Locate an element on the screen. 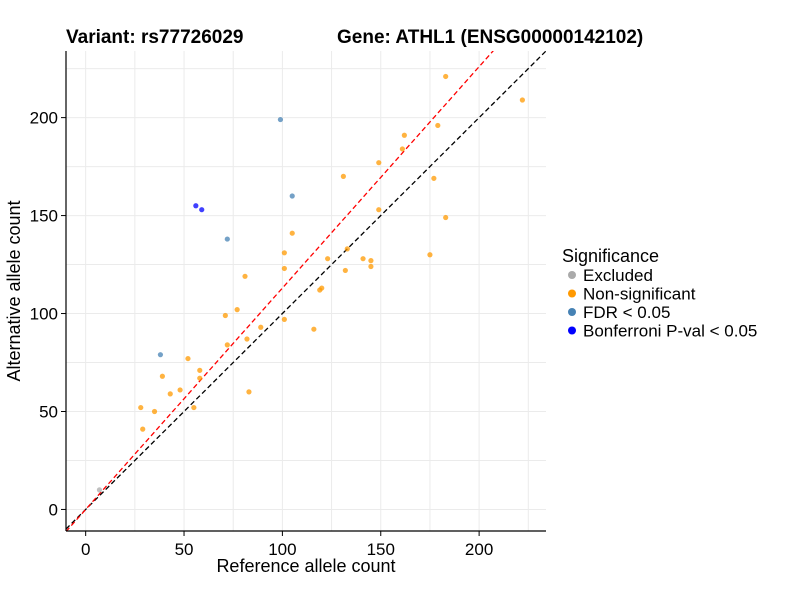 Image resolution: width=800 pixels, height=600 pixels. x-axis-title: Reference allele count is located at coordinates (305, 566).